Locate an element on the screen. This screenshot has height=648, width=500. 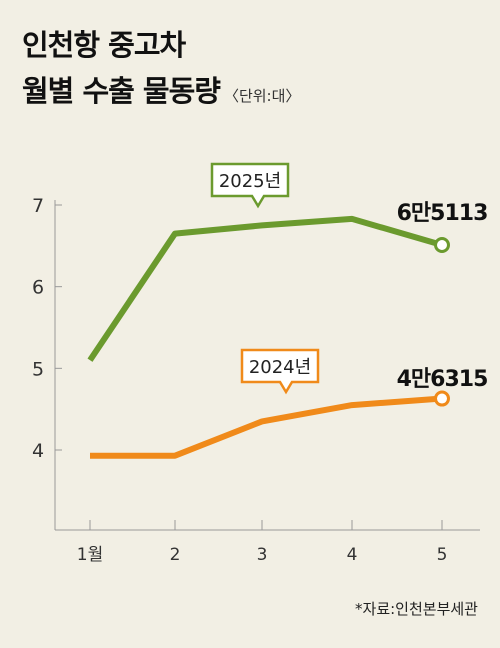
source-note: *자료:인천본부세관 is located at coordinates (416, 609).